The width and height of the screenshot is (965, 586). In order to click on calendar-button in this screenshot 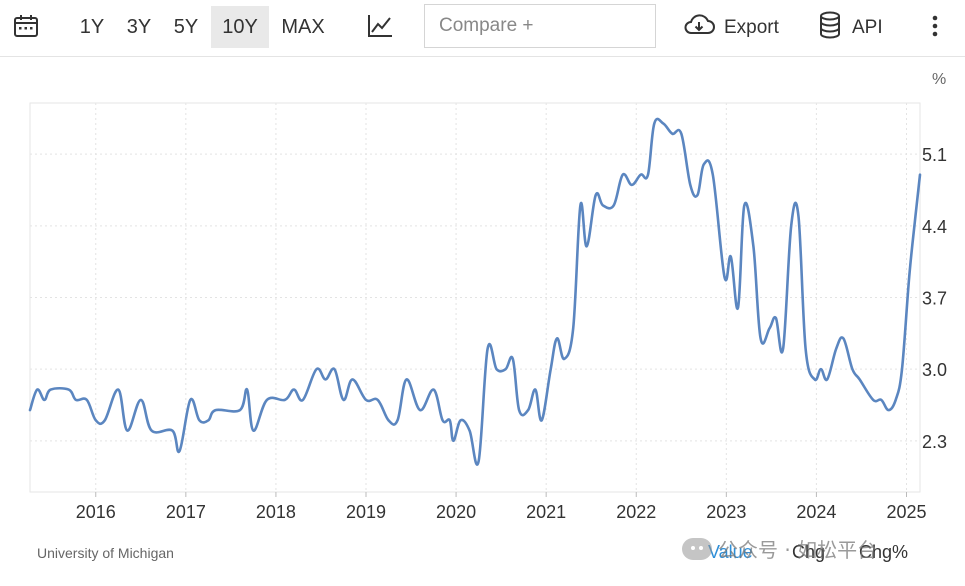, I will do `click(26, 28)`.